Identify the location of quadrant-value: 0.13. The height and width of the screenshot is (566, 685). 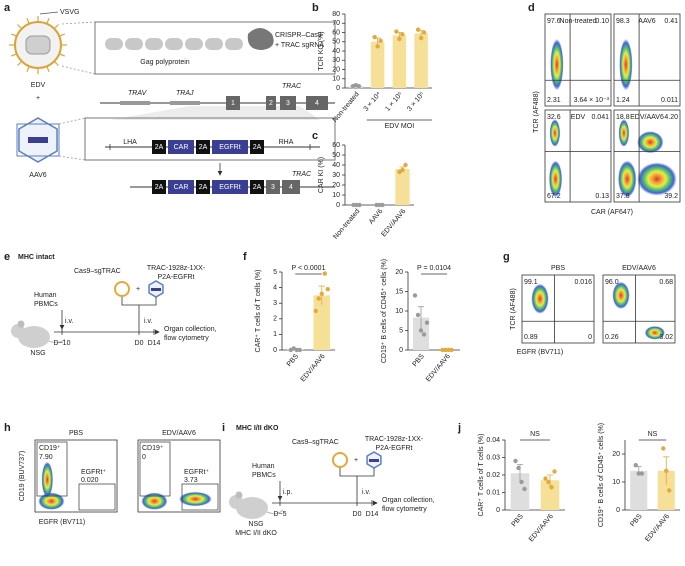
(602, 196).